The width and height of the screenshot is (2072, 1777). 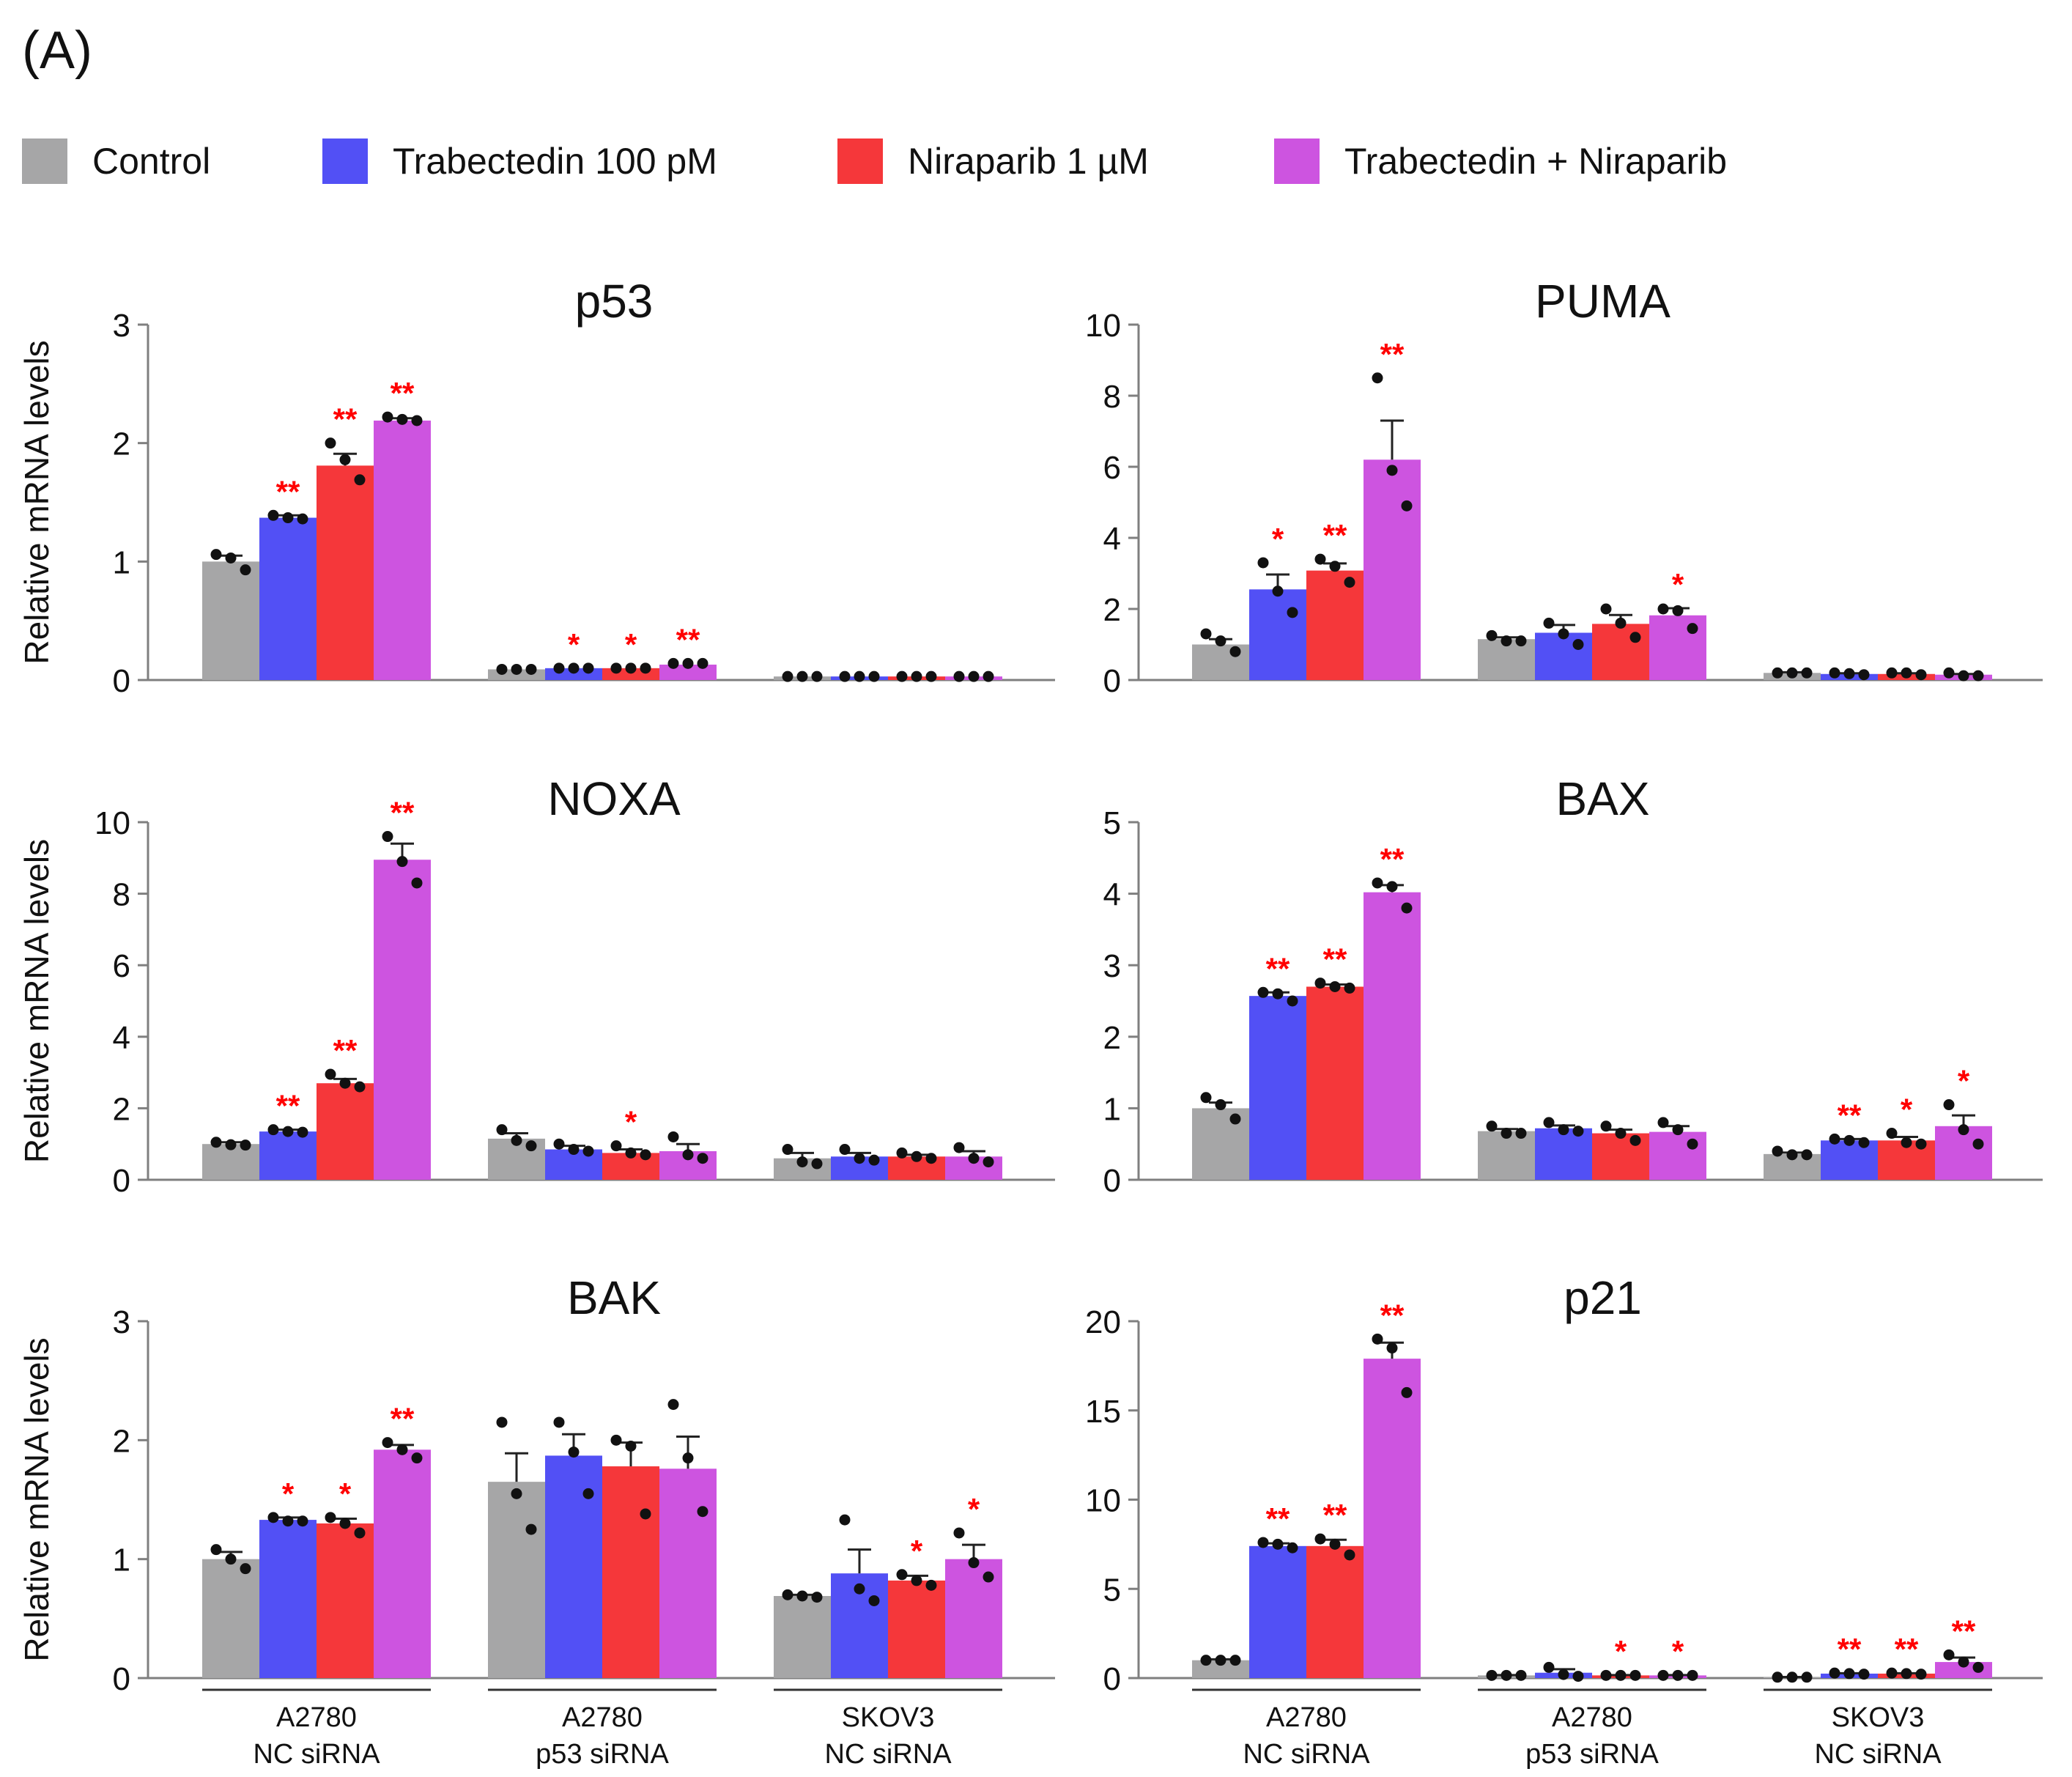 I want to click on x-category-label: A2780, so click(x=1306, y=1717).